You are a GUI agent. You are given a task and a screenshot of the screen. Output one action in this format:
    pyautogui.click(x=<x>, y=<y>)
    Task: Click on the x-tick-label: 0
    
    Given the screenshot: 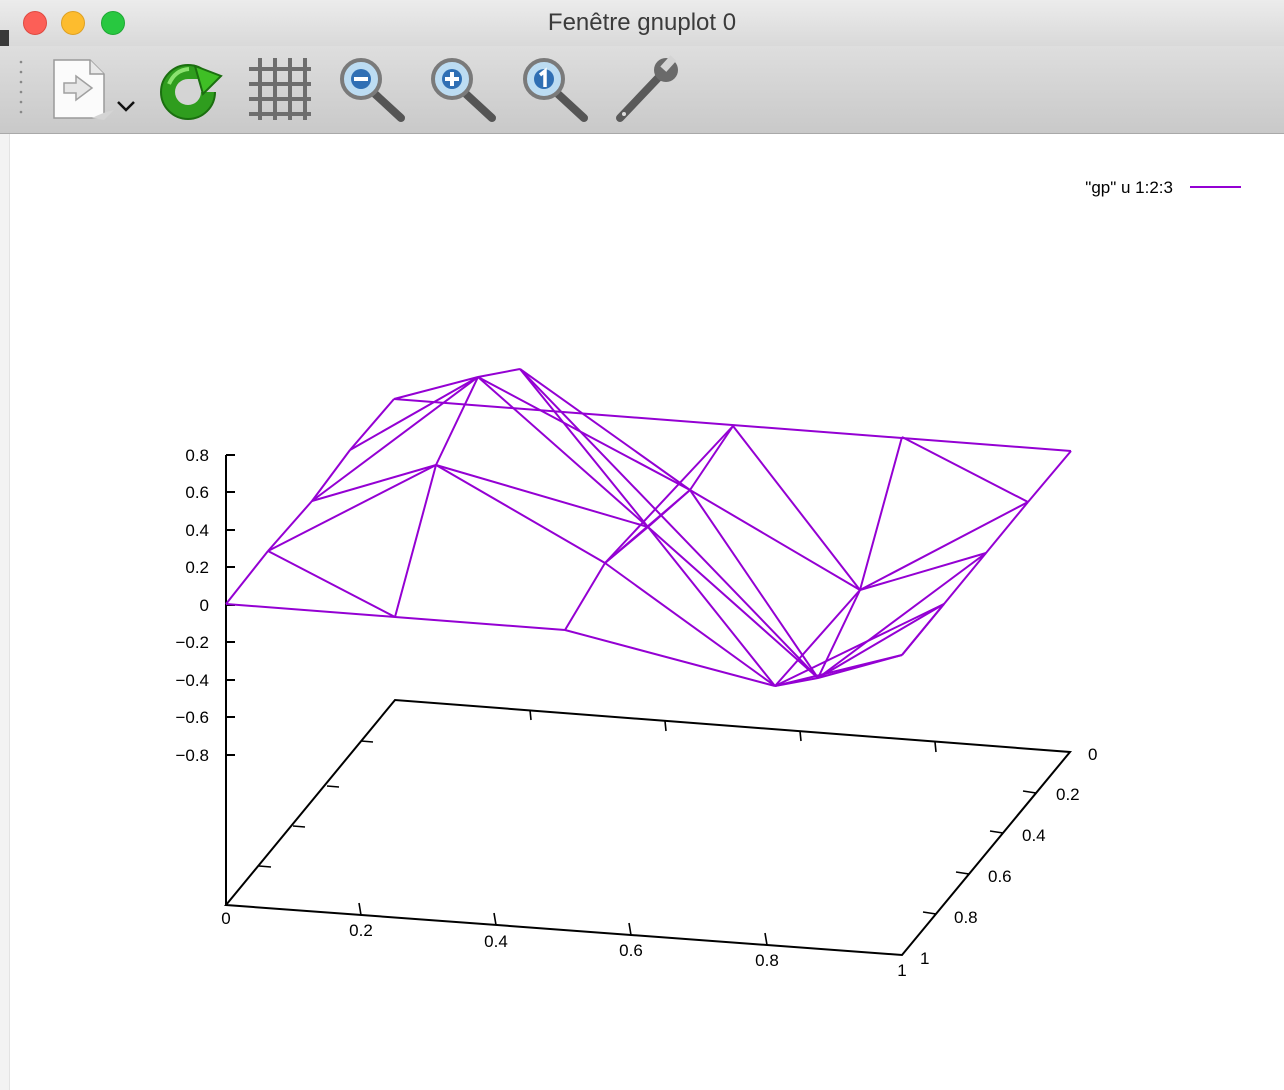 What is the action you would take?
    pyautogui.click(x=225, y=918)
    